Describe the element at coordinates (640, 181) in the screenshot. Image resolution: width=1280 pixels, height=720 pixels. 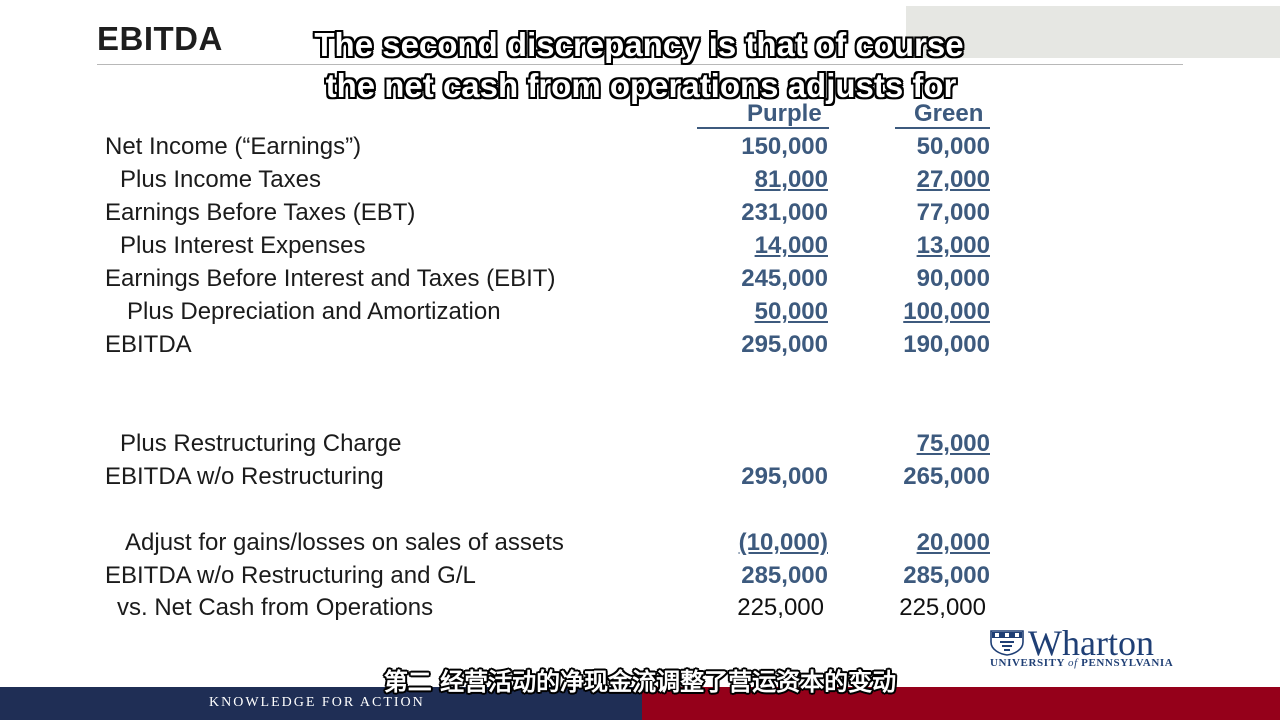
I see `table-row: Plus Income Taxes 81,000 27,000` at that location.